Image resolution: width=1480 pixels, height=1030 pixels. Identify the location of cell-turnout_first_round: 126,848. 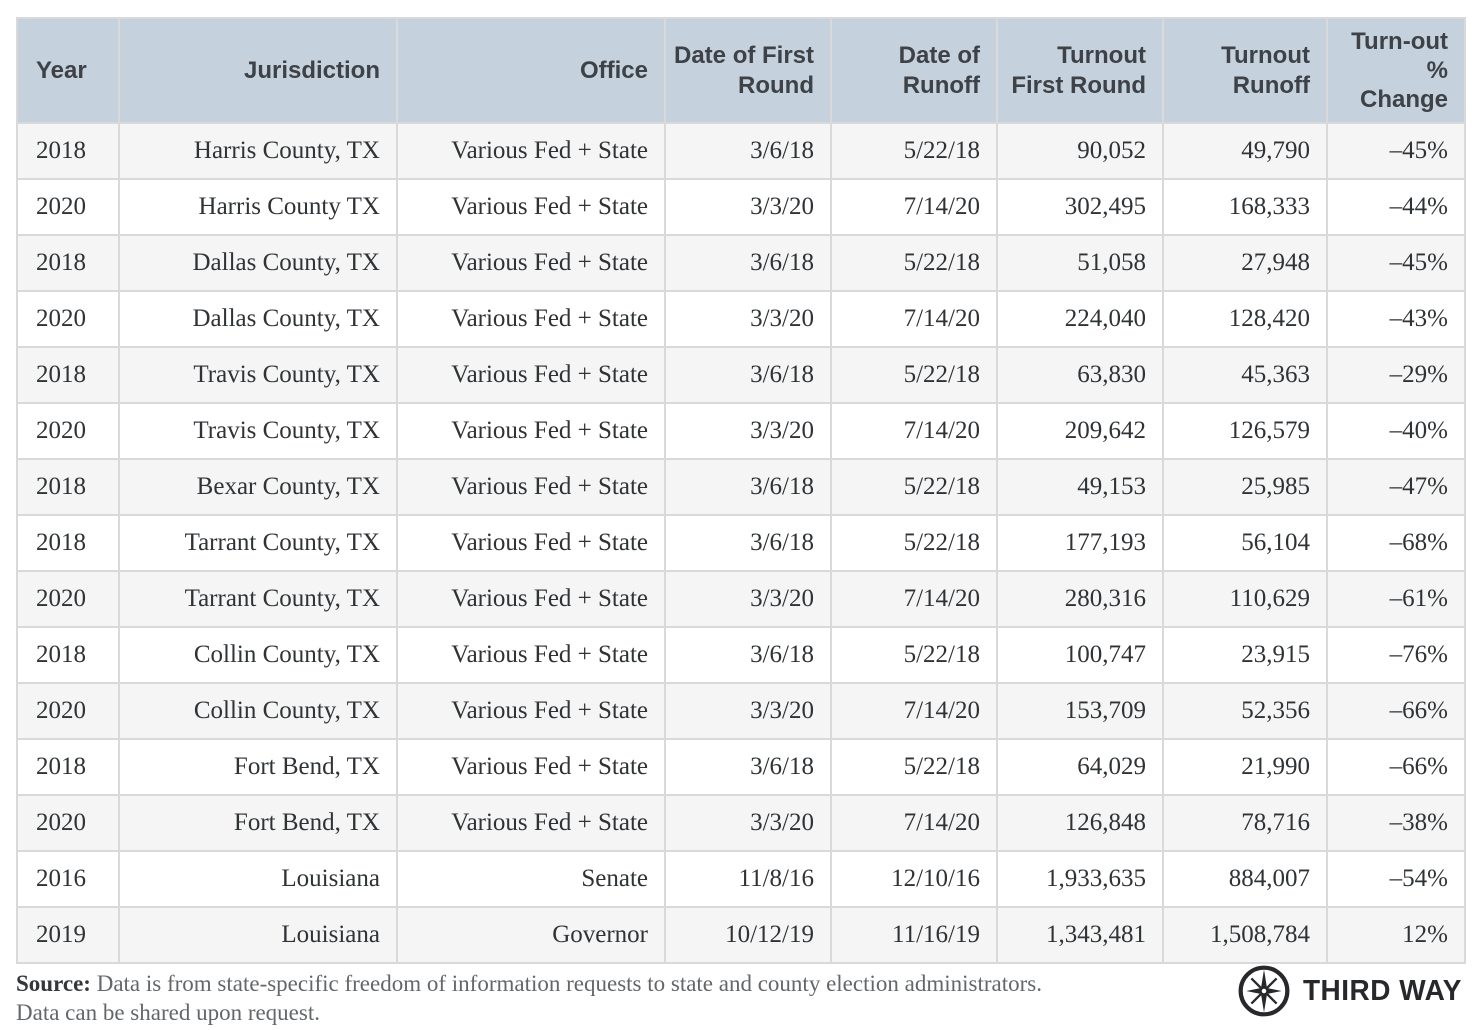
(1080, 823).